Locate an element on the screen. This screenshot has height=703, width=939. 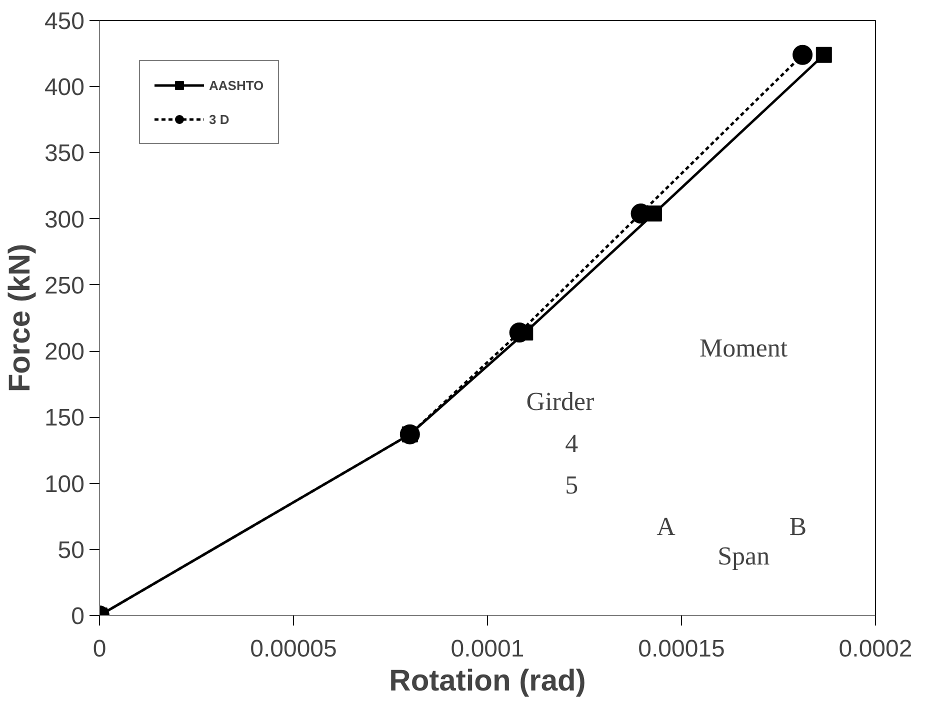
annotation: Girder is located at coordinates (560, 401).